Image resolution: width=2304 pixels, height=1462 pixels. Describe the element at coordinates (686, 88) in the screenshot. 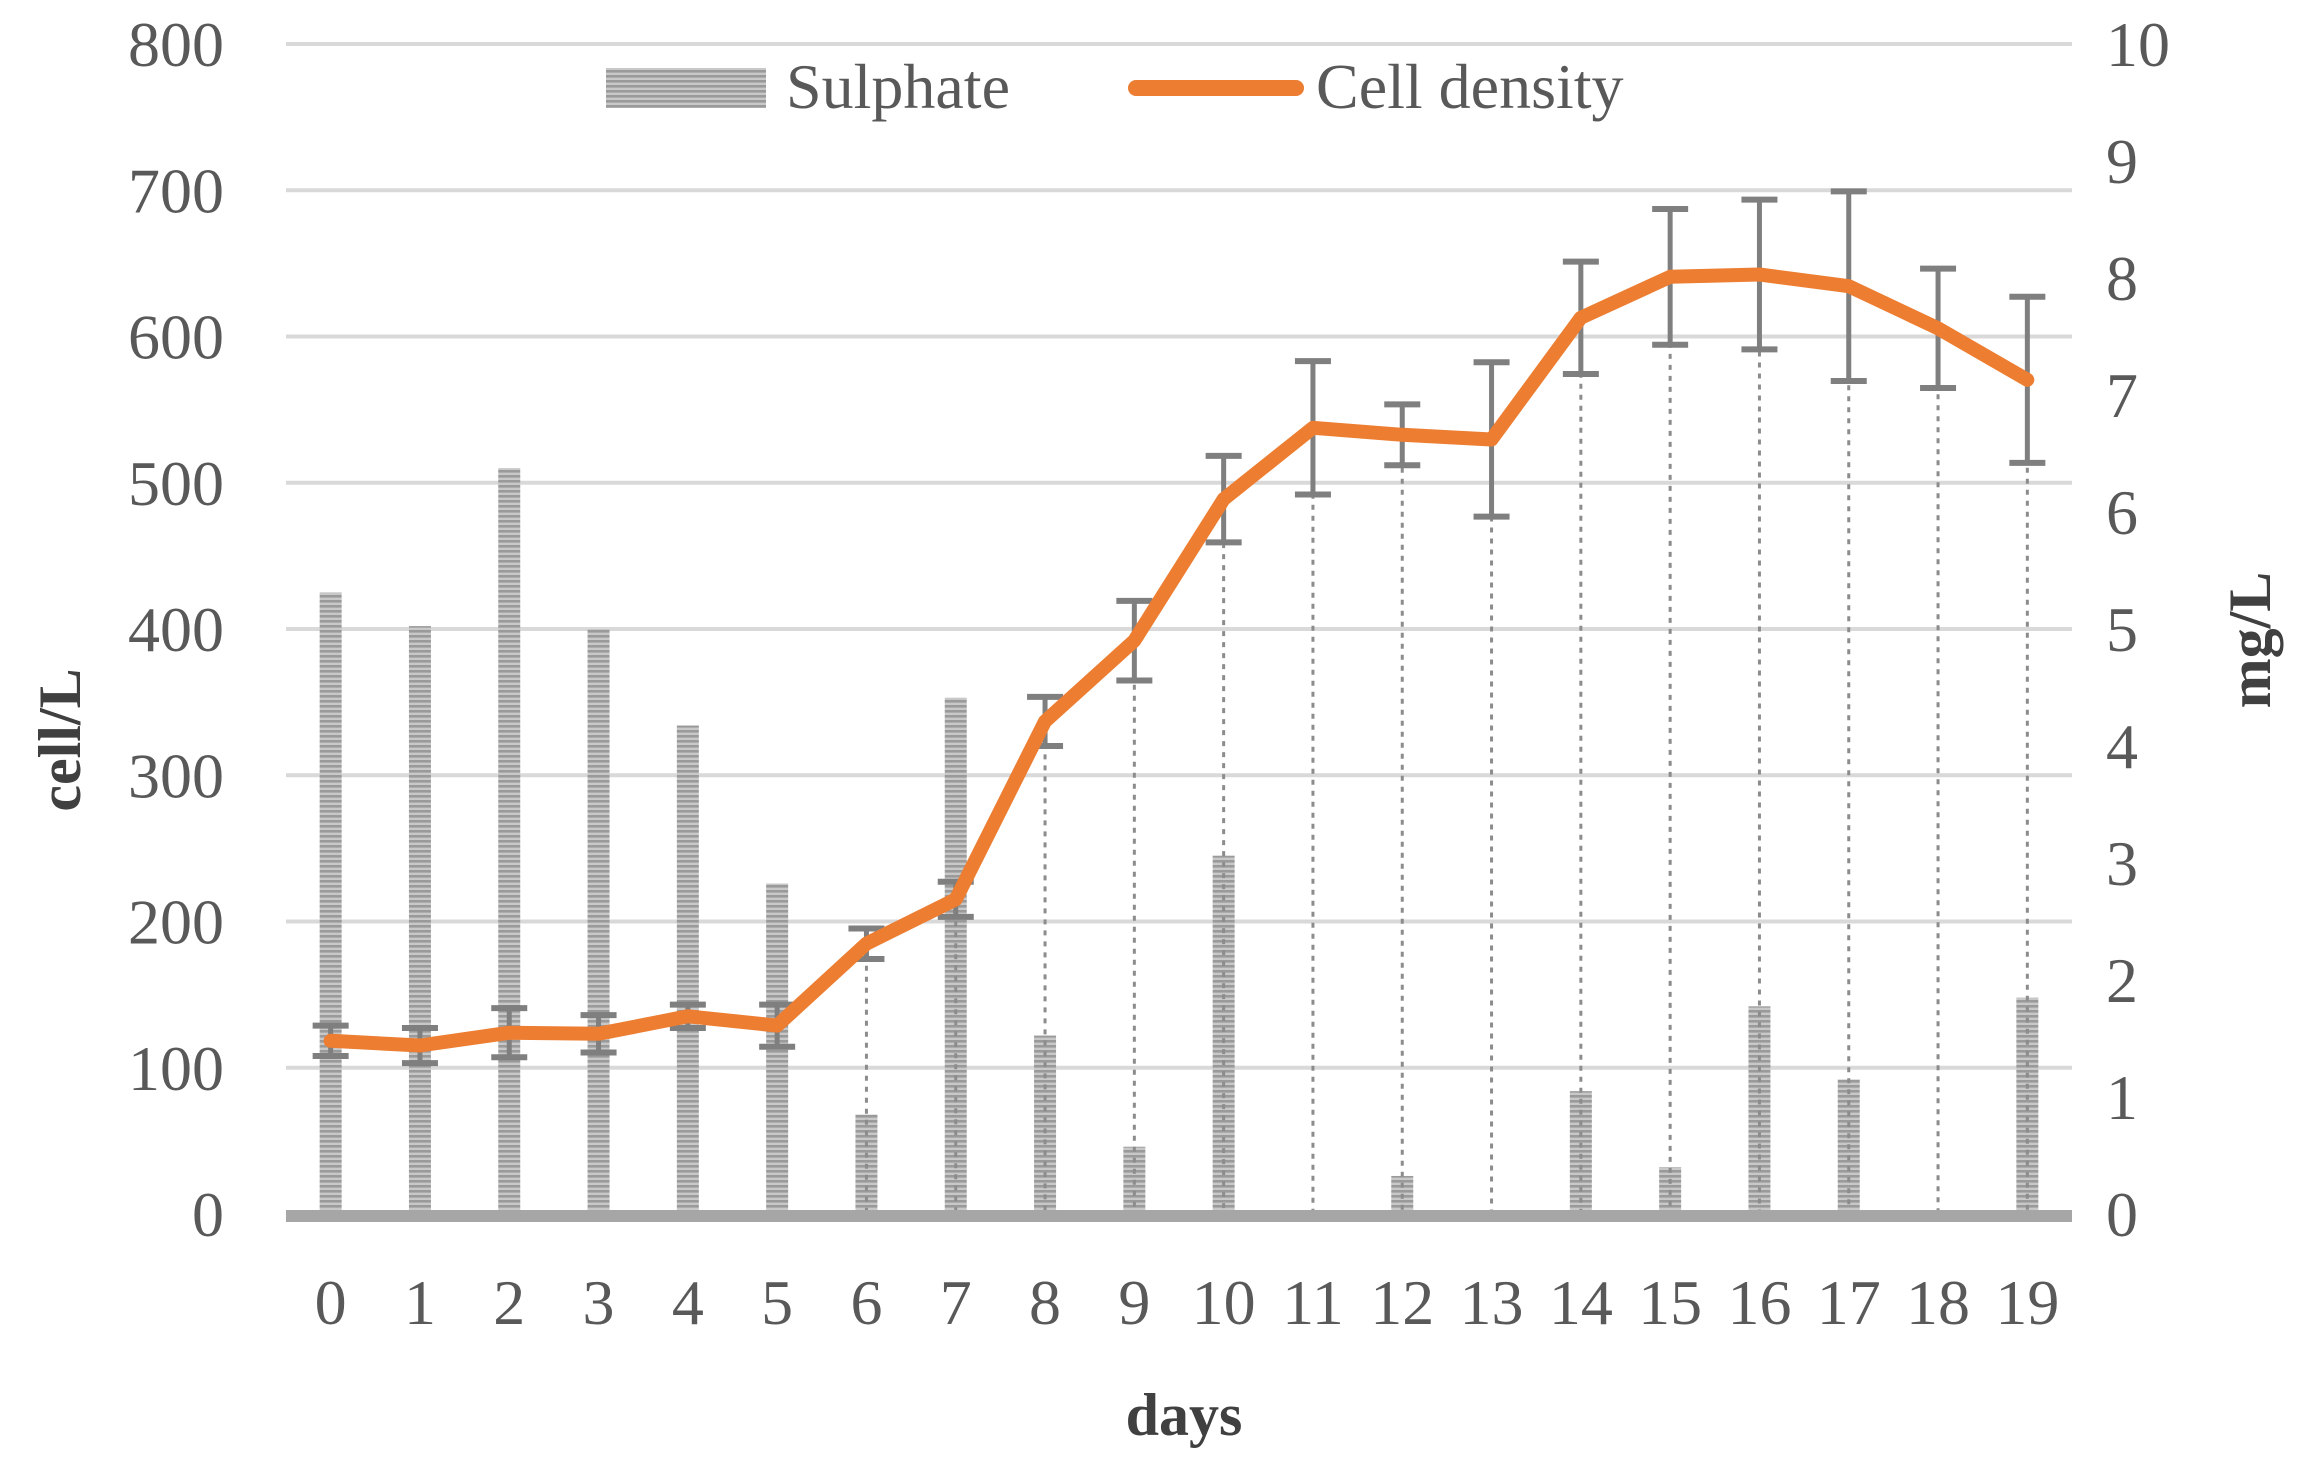

I see `legend-swatch-sulphate` at that location.